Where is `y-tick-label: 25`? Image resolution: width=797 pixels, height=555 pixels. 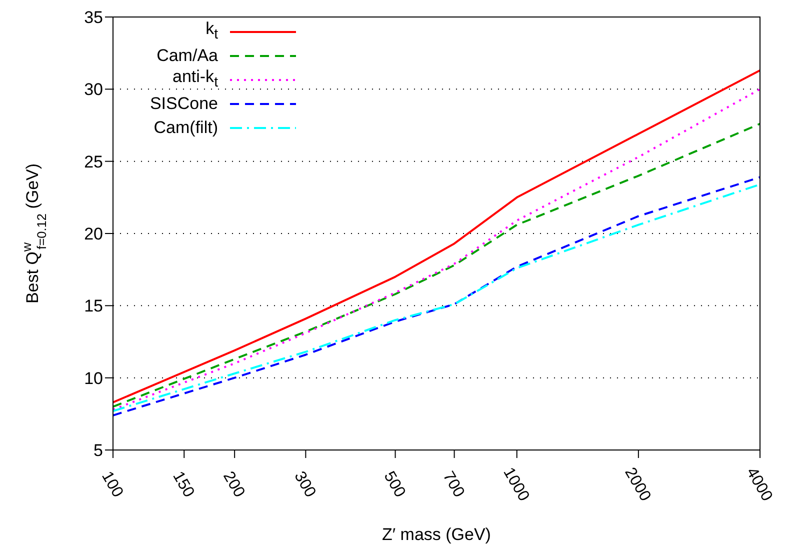
y-tick-label: 25 is located at coordinates (93, 162).